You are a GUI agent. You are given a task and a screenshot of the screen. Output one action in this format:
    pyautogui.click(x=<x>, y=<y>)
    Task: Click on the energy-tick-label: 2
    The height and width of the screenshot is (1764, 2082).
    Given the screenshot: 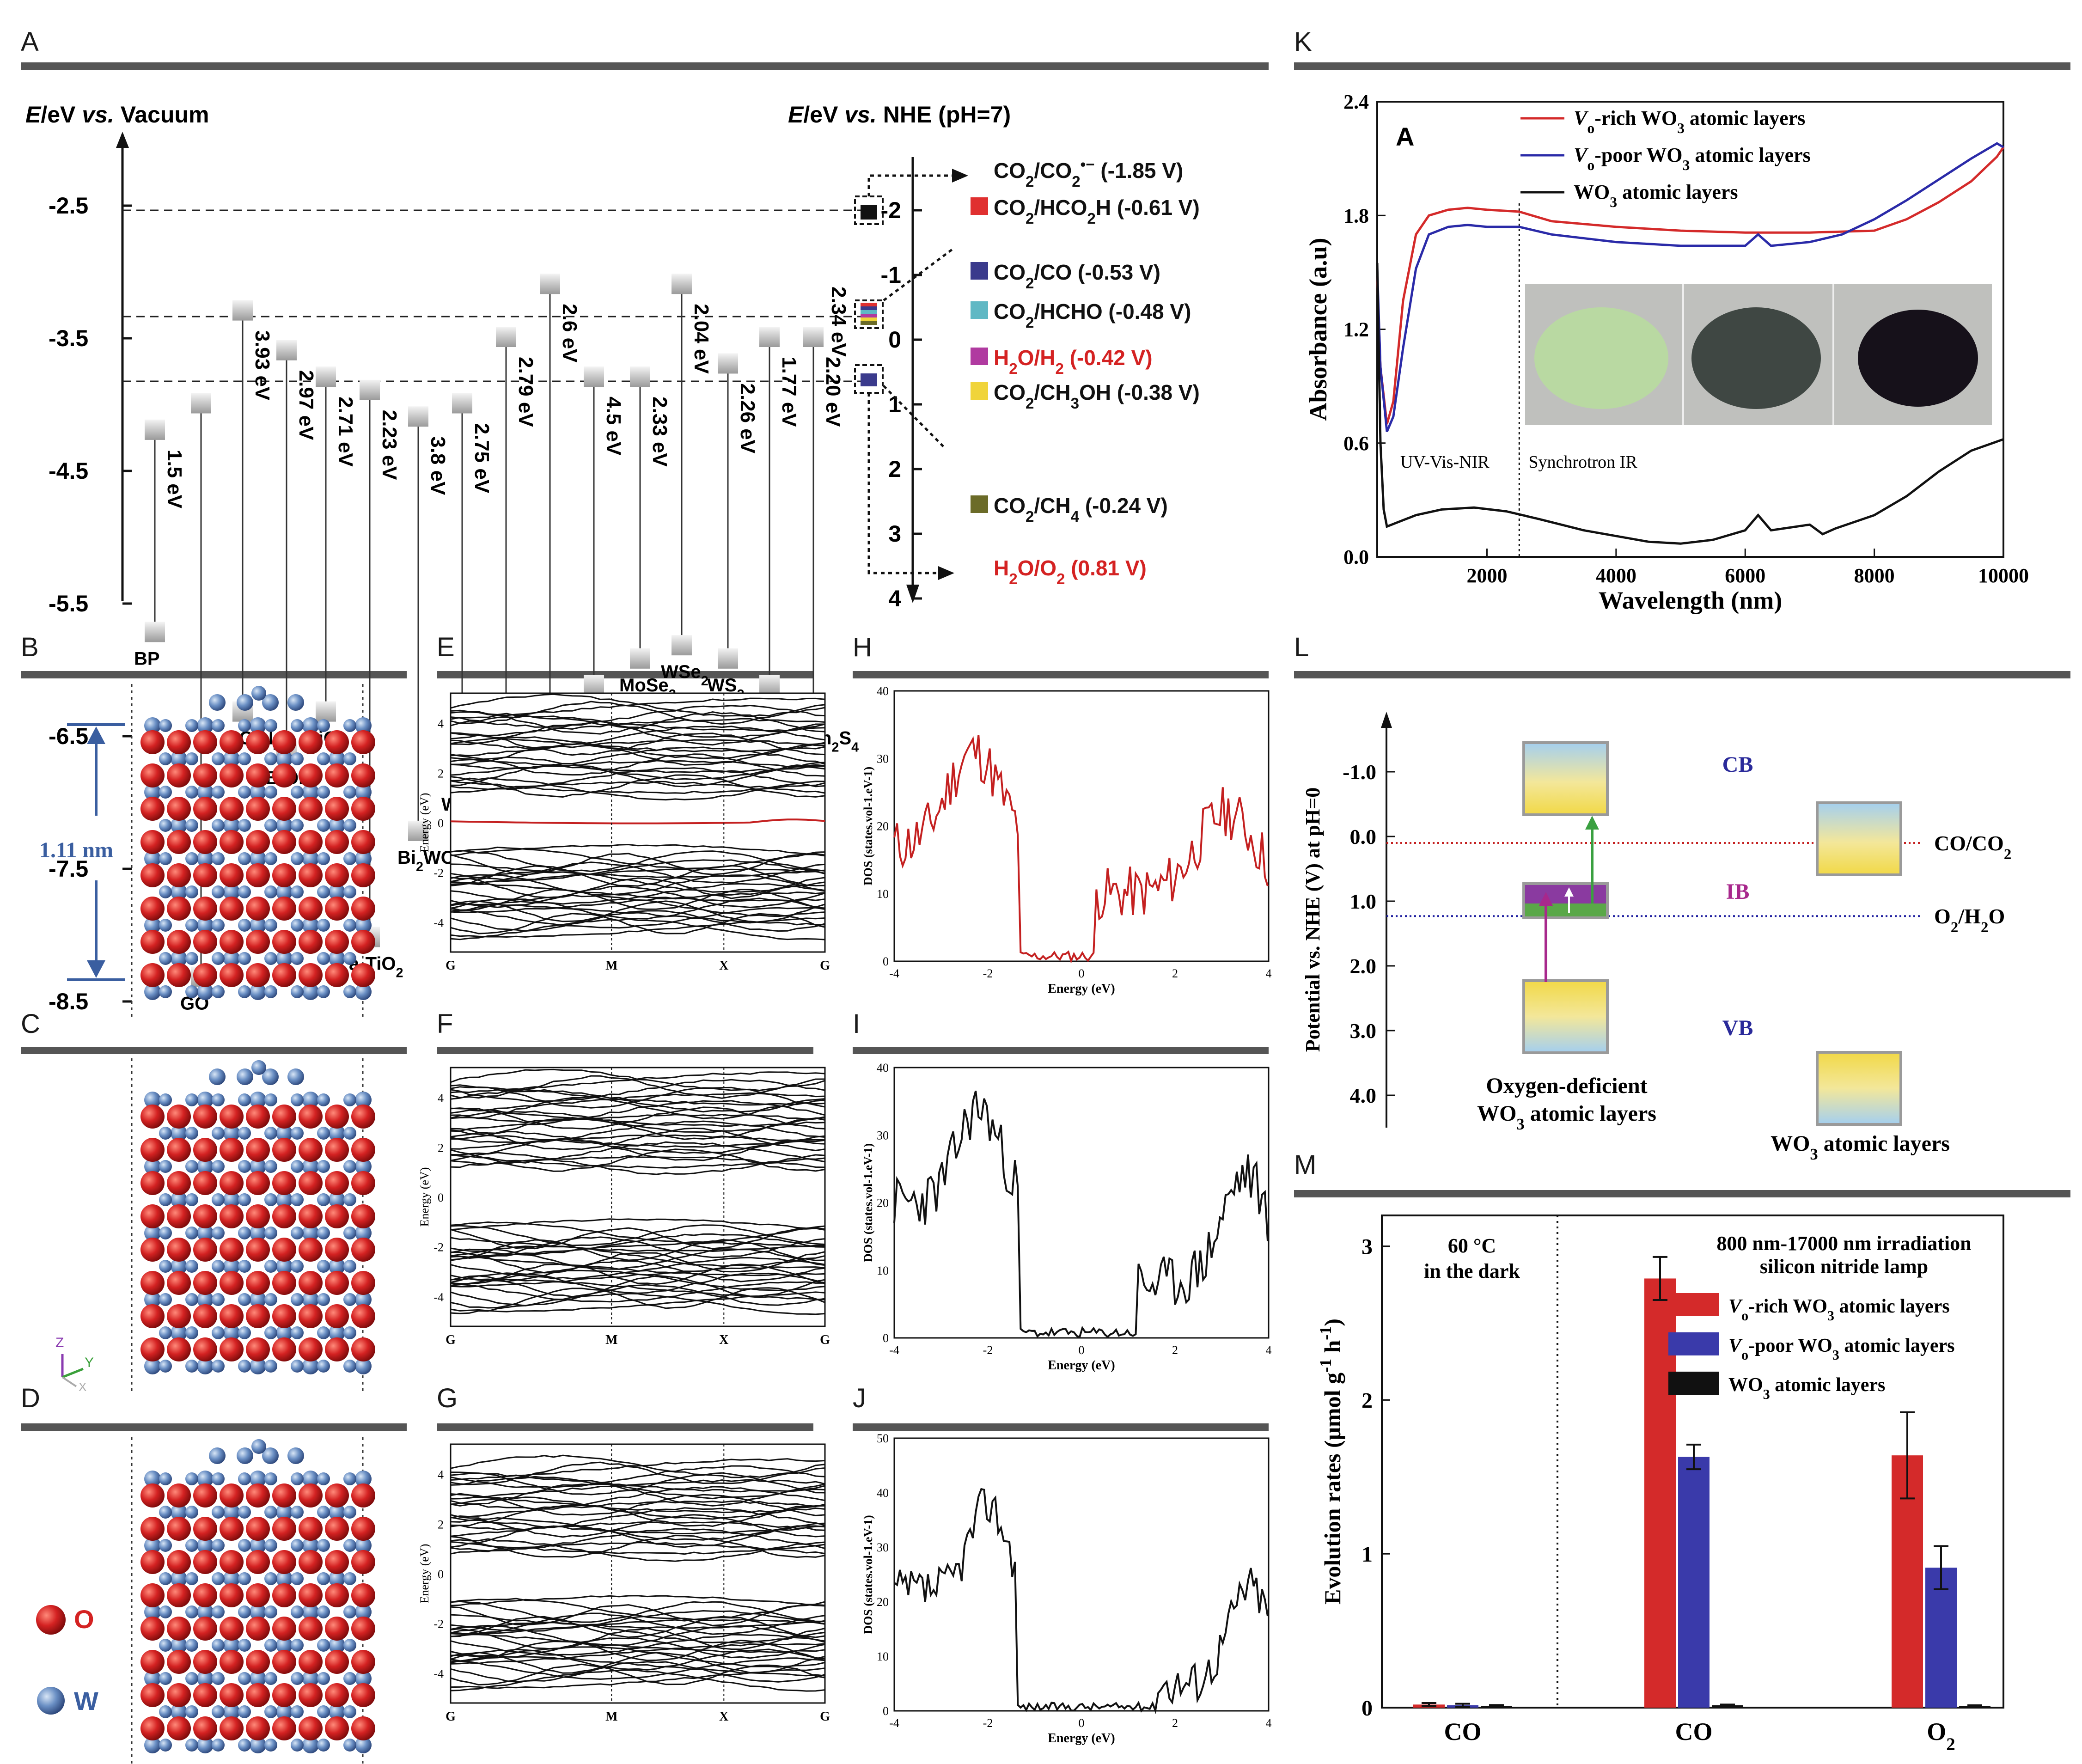 What is the action you would take?
    pyautogui.click(x=1175, y=1350)
    